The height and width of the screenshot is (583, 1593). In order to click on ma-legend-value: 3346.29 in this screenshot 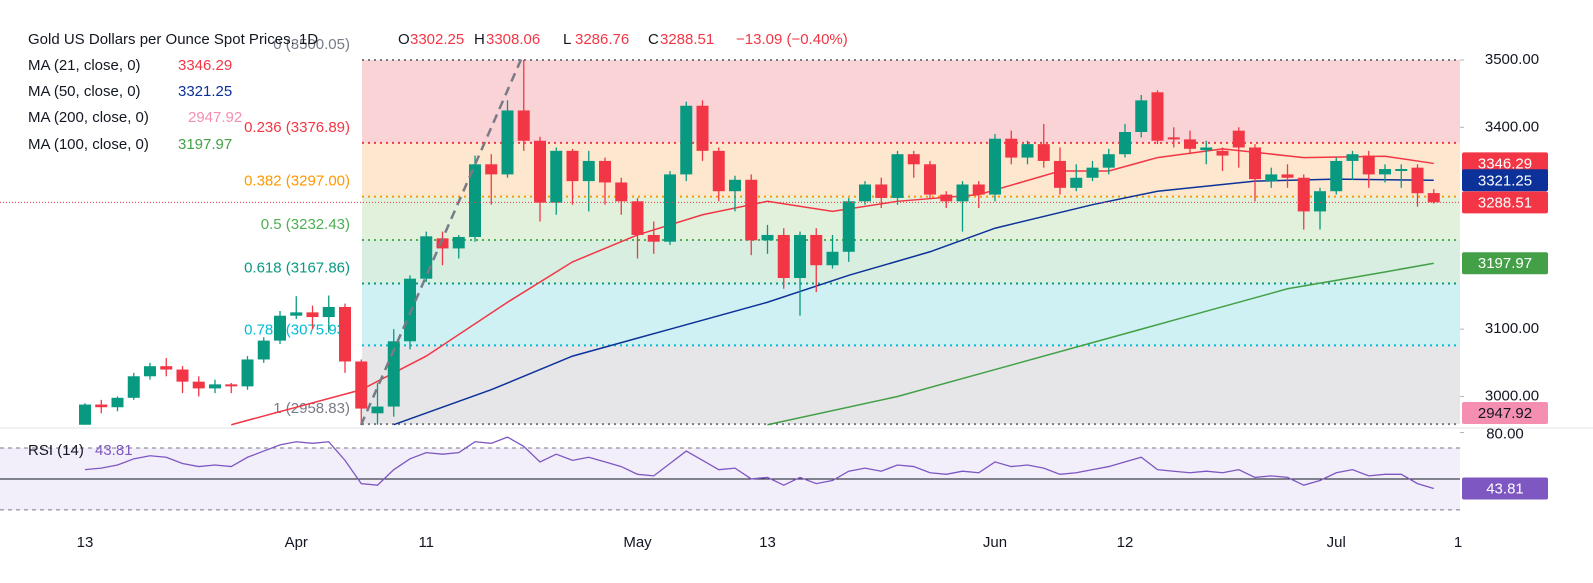, I will do `click(205, 65)`.